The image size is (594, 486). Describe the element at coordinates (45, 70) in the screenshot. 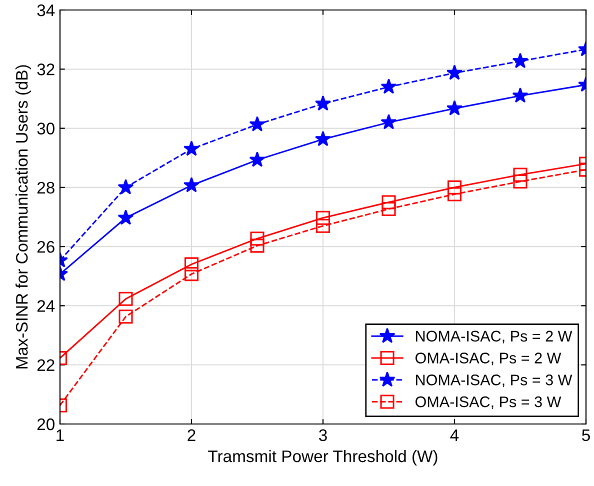

I see `y-tick-label: 32` at that location.